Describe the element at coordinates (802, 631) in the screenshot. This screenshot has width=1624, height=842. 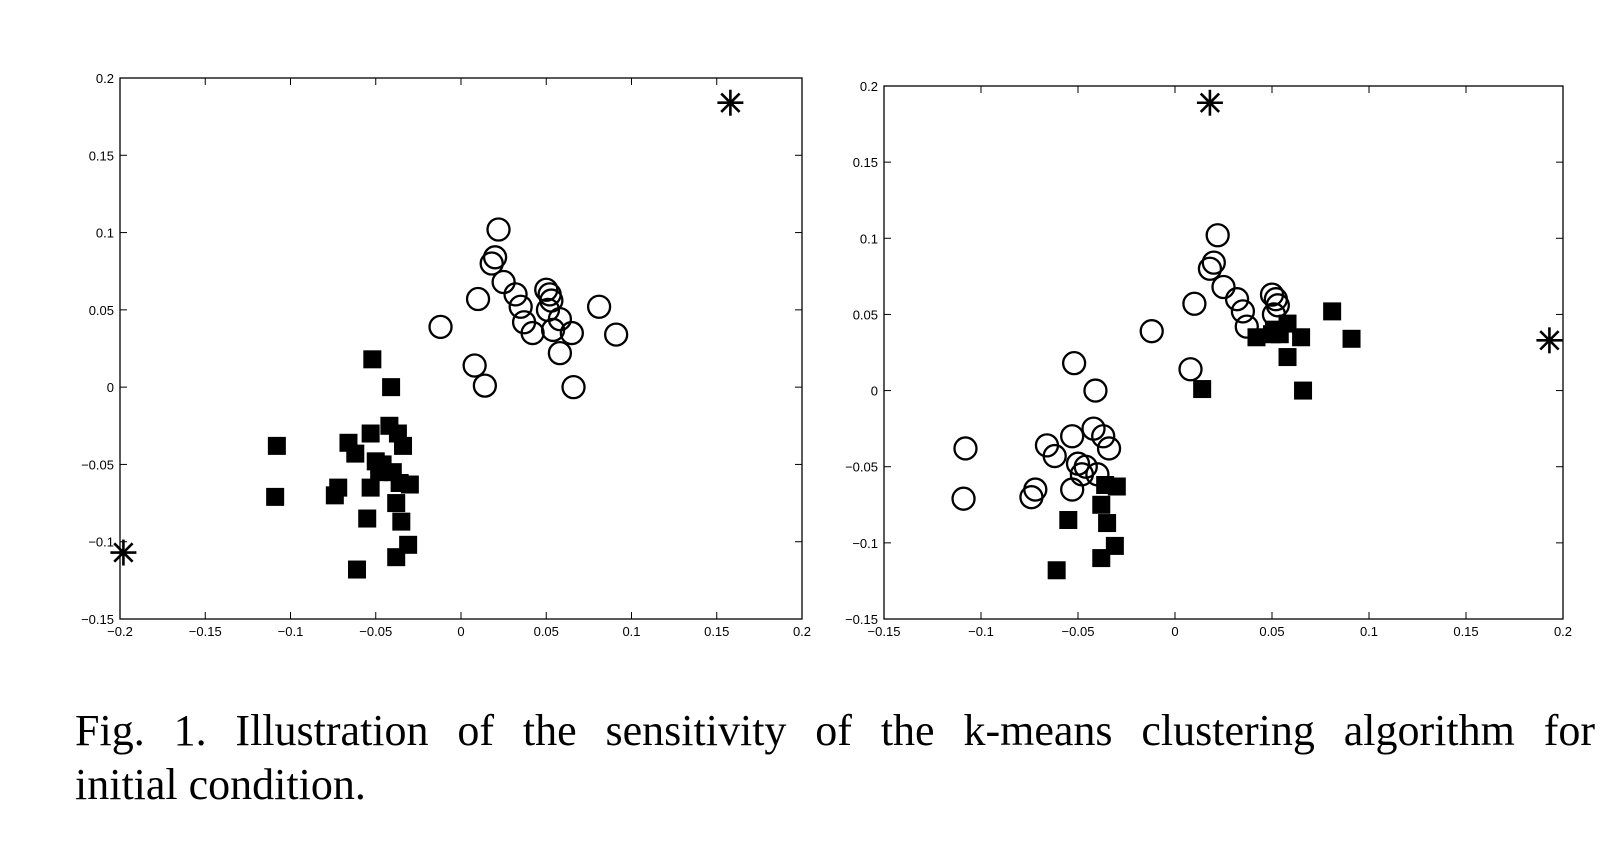
I see `x-tick-label: 0.2` at that location.